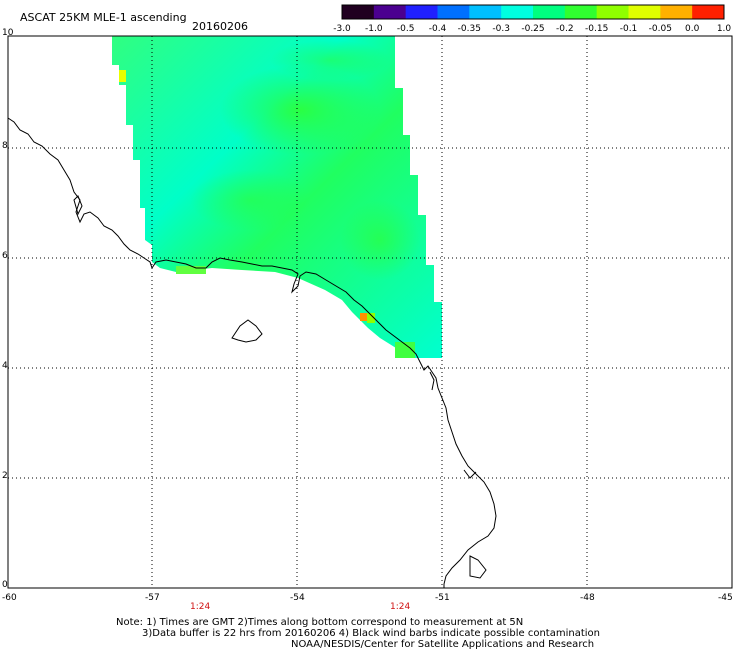 This screenshot has height=651, width=740. Describe the element at coordinates (5, 256) in the screenshot. I see `y-tick-label: 6` at that location.